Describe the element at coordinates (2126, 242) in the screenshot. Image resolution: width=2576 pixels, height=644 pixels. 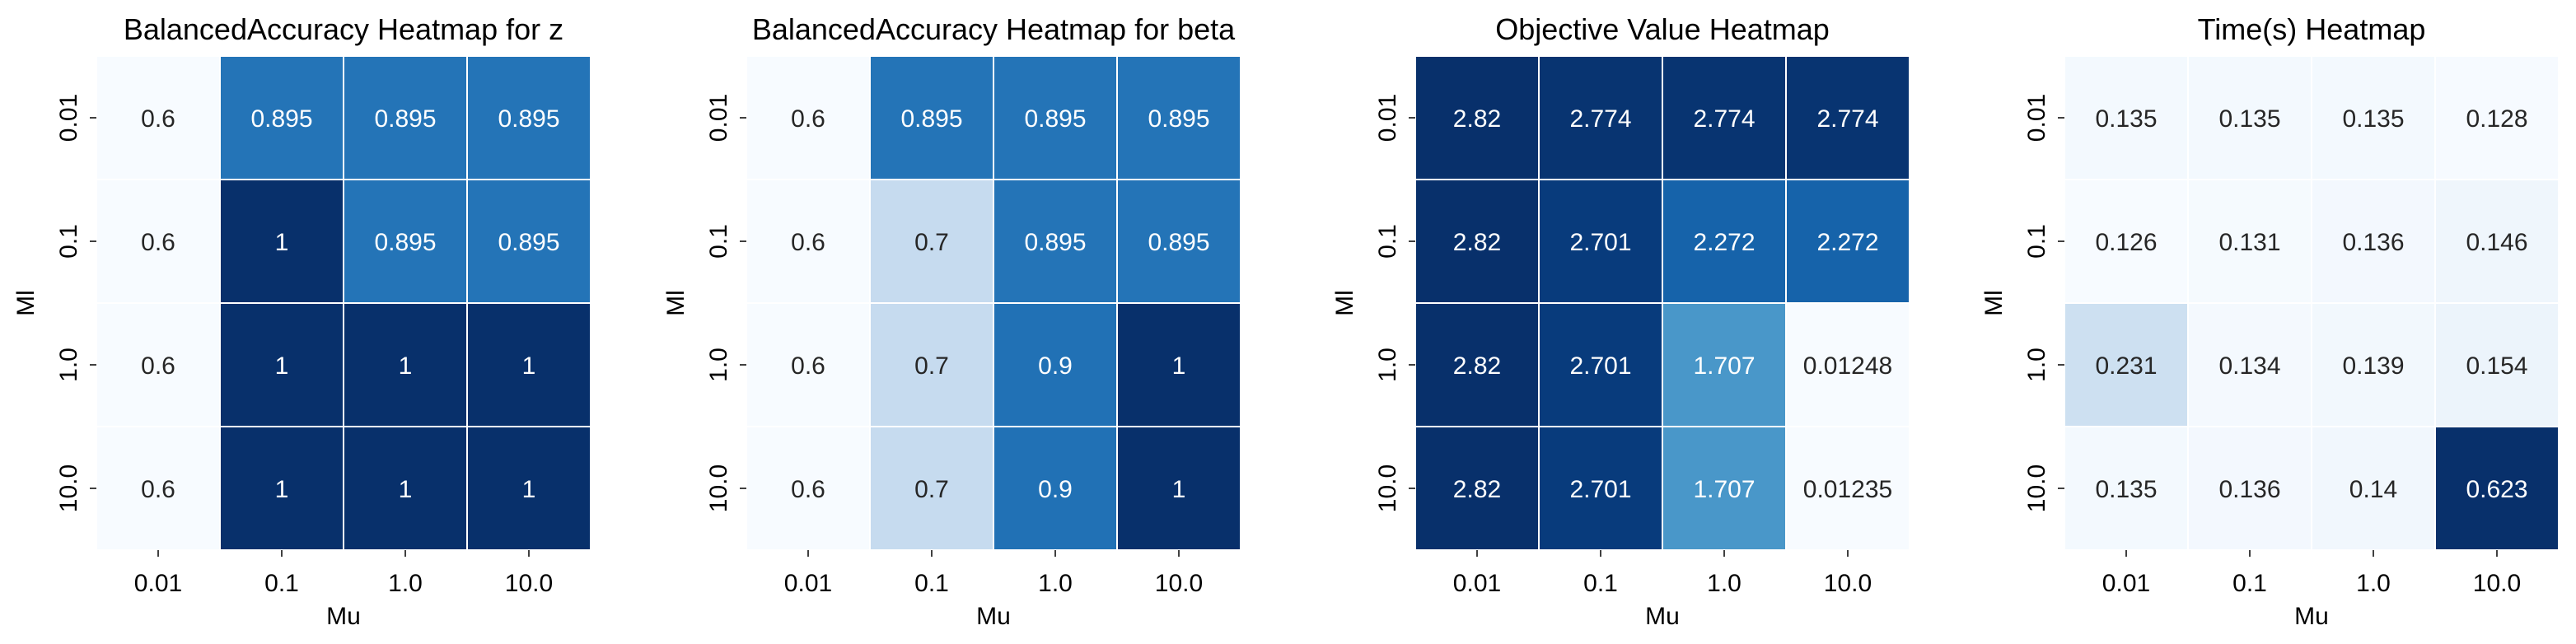
I see `cell-value-label: 0.126` at that location.